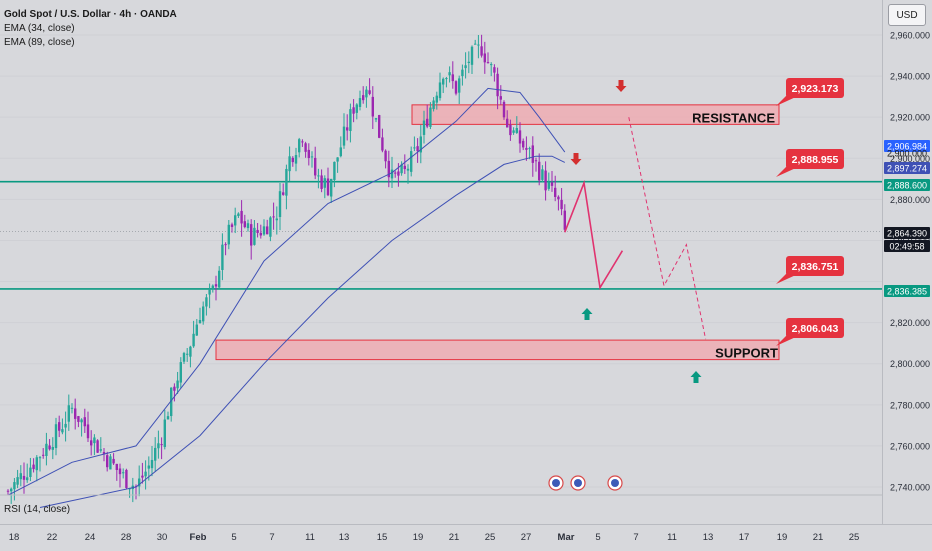 The height and width of the screenshot is (551, 932). Describe the element at coordinates (815, 88) in the screenshot. I see `resistance-callout-box` at that location.